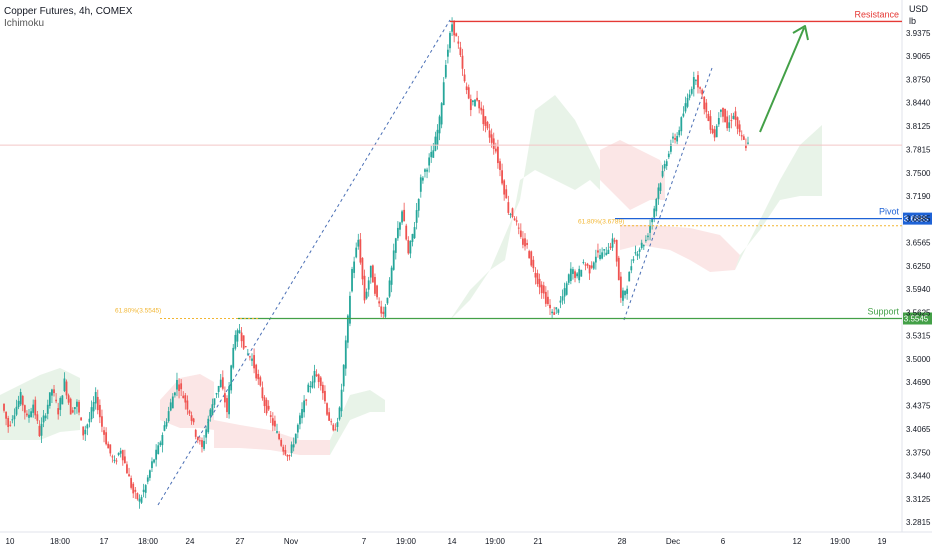 Image resolution: width=932 pixels, height=555 pixels. I want to click on price-tick-label: 3.9065, so click(918, 56).